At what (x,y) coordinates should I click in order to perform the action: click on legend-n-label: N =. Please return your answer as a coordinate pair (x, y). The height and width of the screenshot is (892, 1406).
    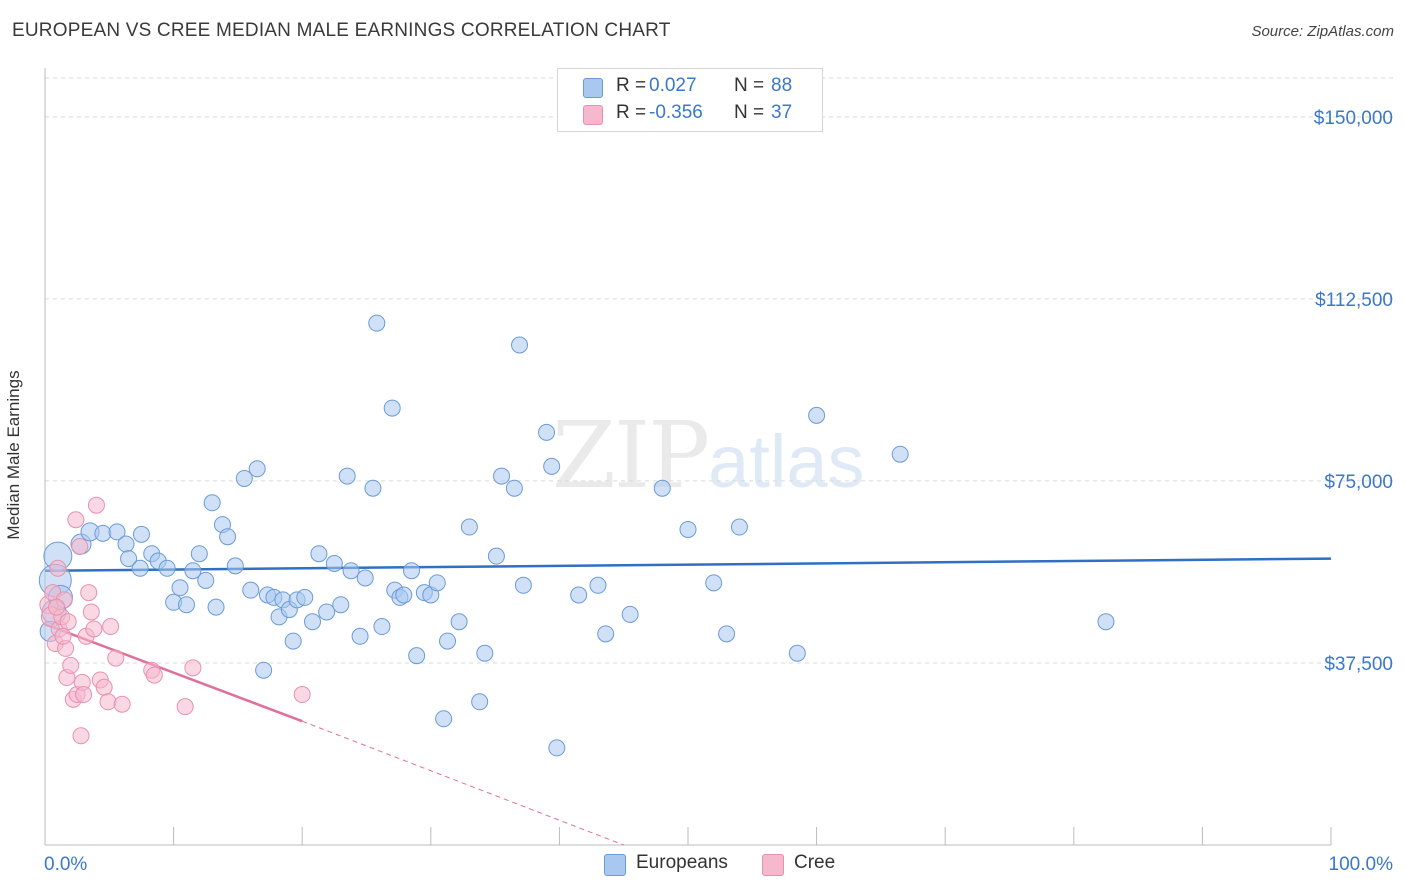
    Looking at the image, I should click on (749, 112).